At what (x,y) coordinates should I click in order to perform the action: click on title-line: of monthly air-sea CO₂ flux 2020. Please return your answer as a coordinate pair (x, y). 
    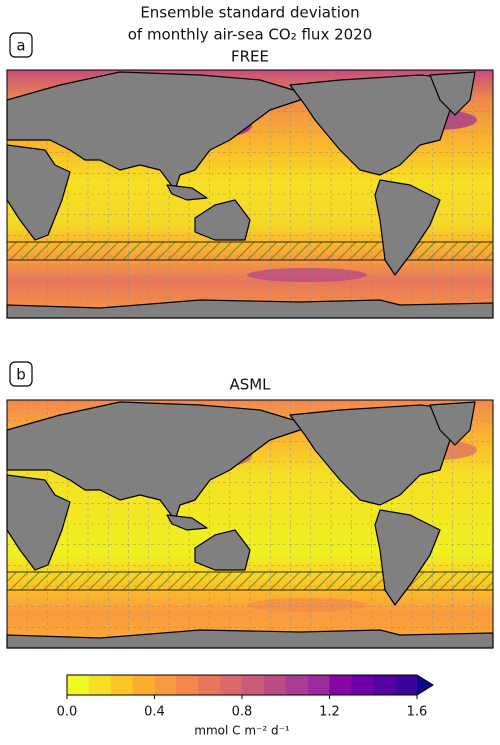
    Looking at the image, I should click on (250, 35).